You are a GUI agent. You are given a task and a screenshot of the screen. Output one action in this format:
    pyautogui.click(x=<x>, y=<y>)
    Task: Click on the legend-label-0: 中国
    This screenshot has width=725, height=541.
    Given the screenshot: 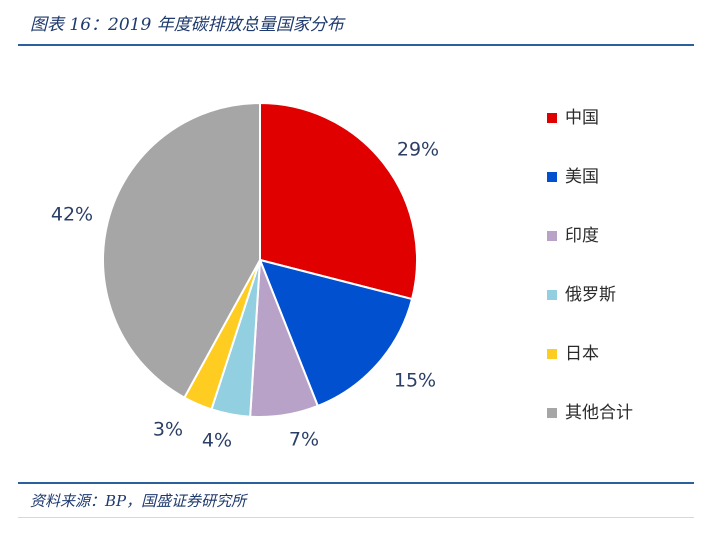 What is the action you would take?
    pyautogui.click(x=582, y=118)
    